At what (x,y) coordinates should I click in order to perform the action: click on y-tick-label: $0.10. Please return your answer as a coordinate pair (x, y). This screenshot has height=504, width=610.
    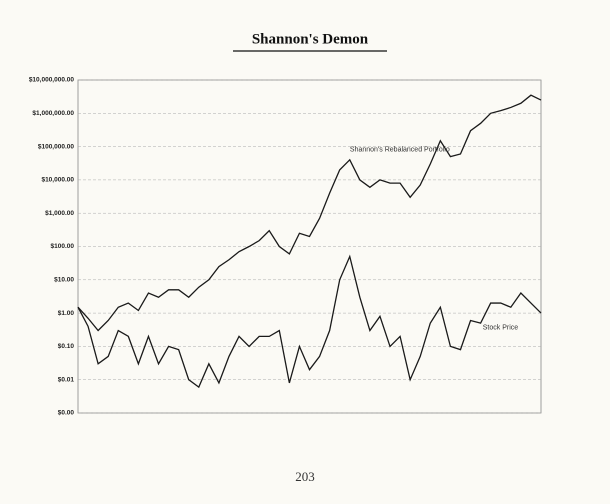
    Looking at the image, I should click on (66, 346).